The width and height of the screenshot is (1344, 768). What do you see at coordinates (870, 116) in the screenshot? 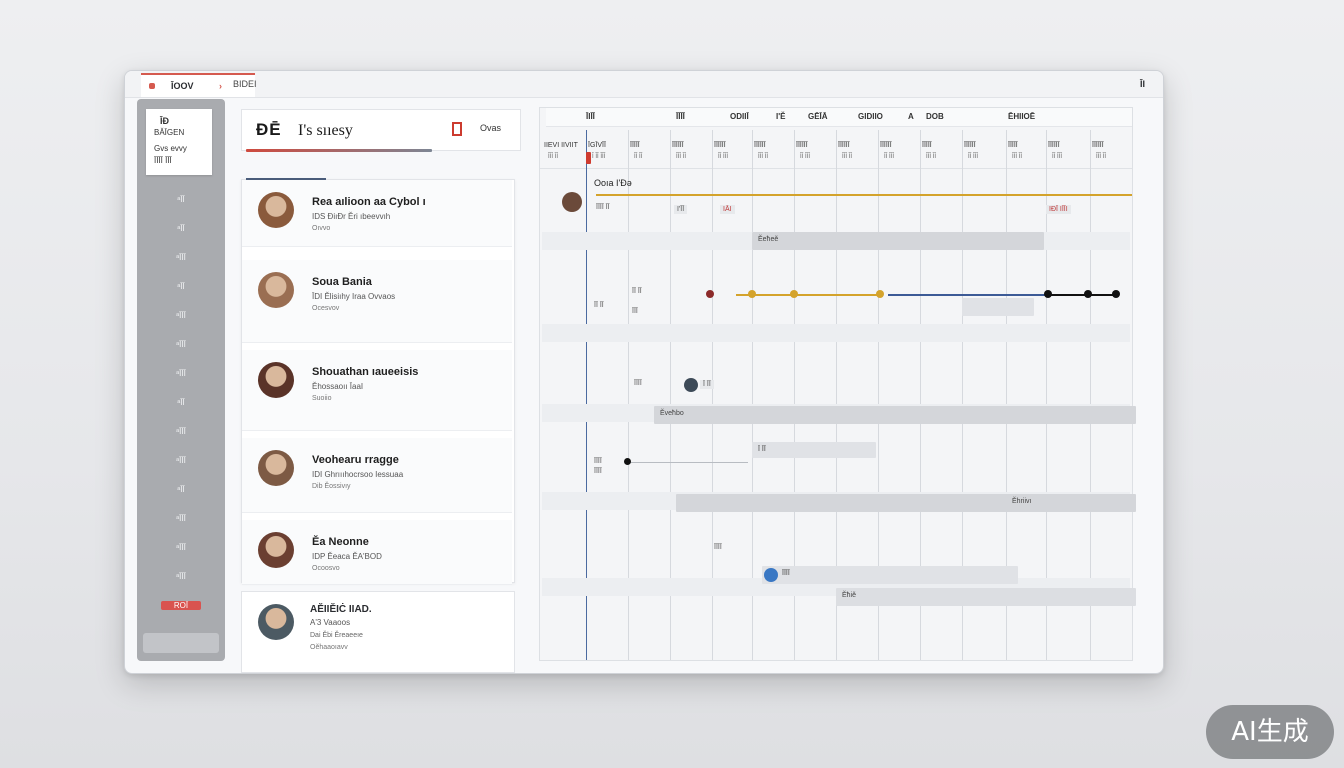
I see `toolbar-item: GIDIIO` at bounding box center [870, 116].